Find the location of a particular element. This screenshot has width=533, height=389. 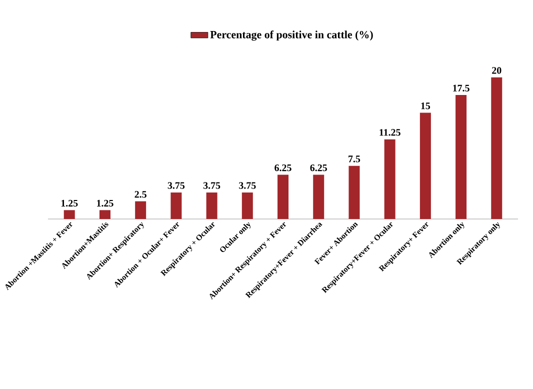

data-label: 15 is located at coordinates (425, 106).